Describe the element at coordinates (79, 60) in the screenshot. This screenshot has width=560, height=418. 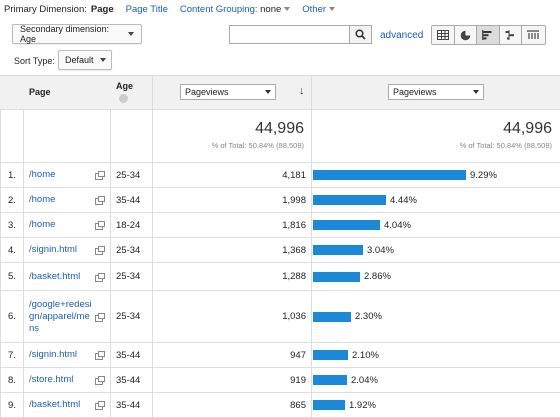
I see `sort-type-value: Default` at that location.